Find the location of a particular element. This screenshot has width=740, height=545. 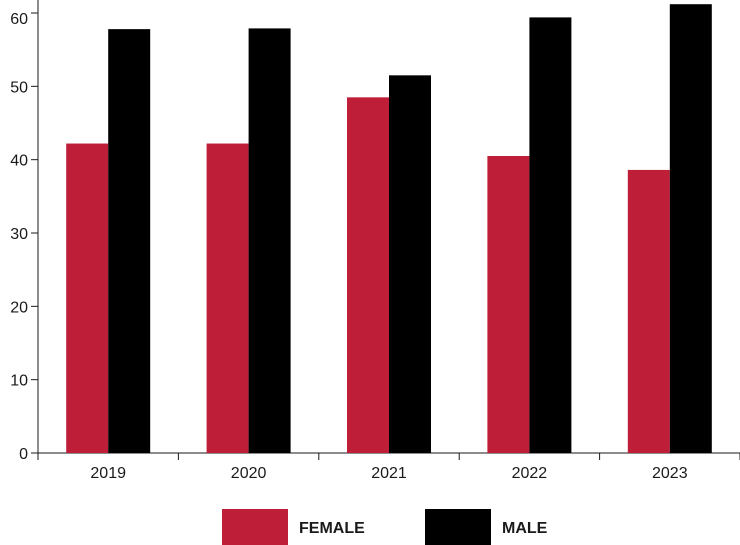

legend: FEMALE MALE is located at coordinates (385, 527).